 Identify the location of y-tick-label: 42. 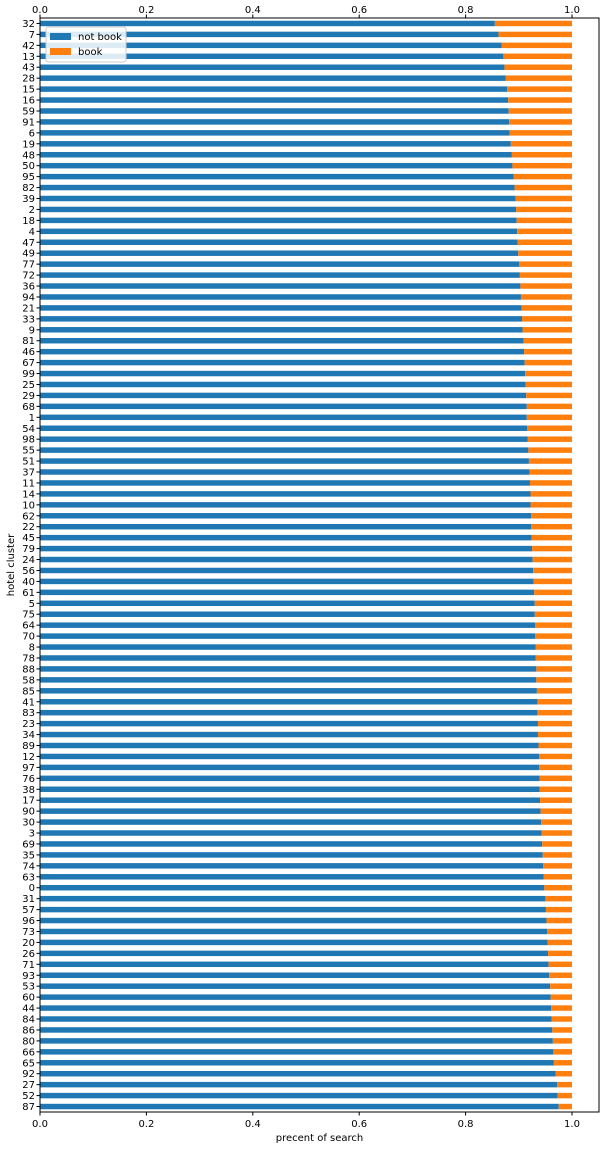
(28, 46).